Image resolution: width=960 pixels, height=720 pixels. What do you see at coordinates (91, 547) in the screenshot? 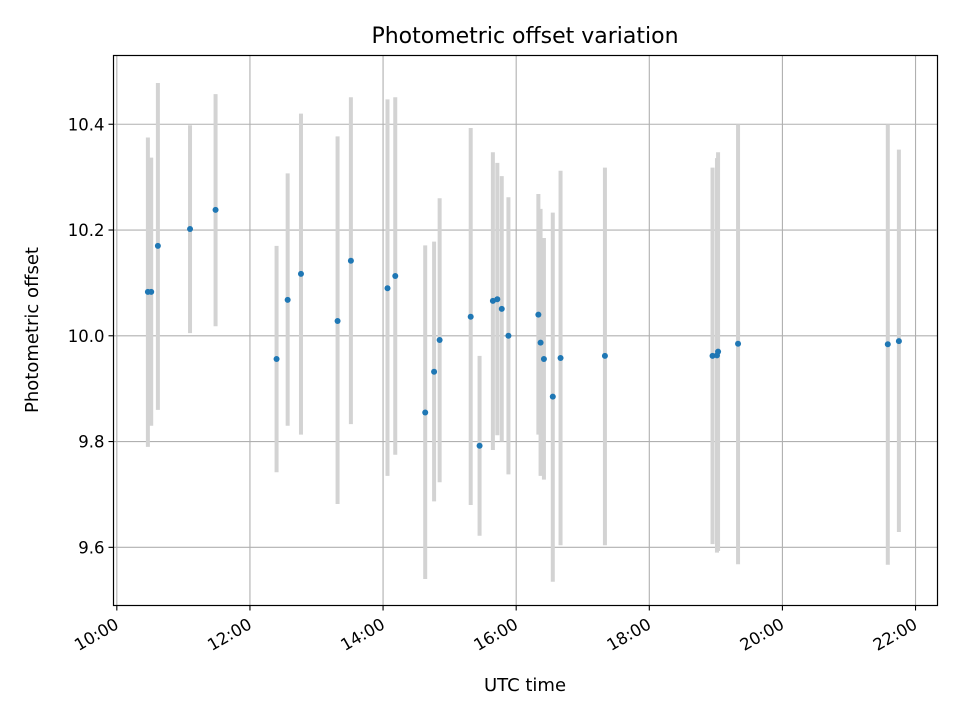
I see `y-tick-label: 9.6` at bounding box center [91, 547].